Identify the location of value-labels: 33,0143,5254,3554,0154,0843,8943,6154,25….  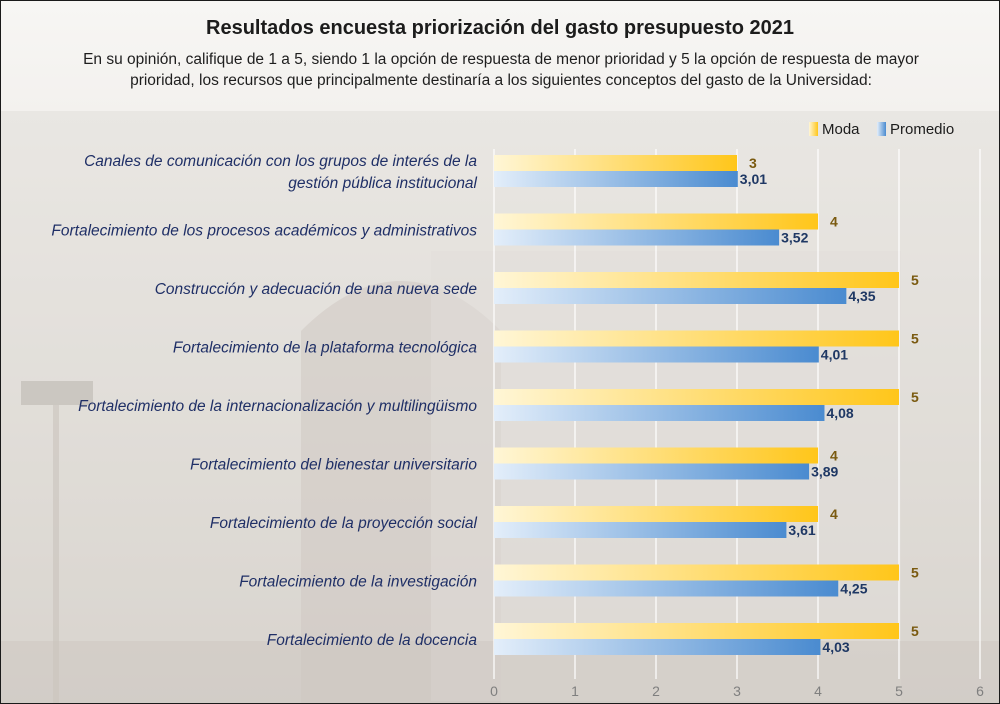
(829, 405).